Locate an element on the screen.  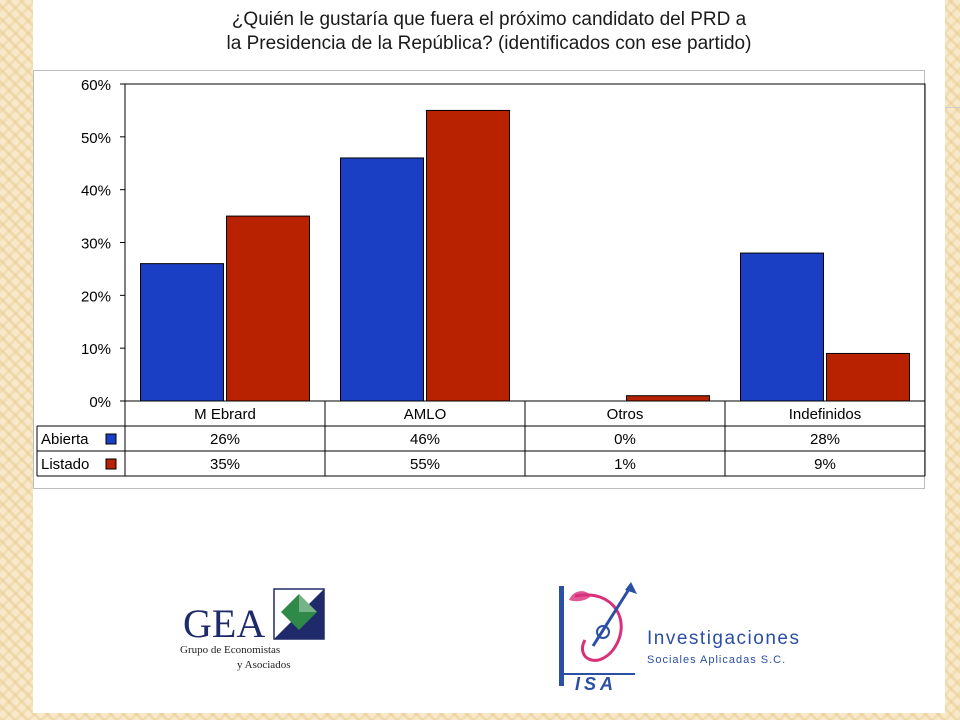
gea-logo-text: GEA is located at coordinates (224, 623).